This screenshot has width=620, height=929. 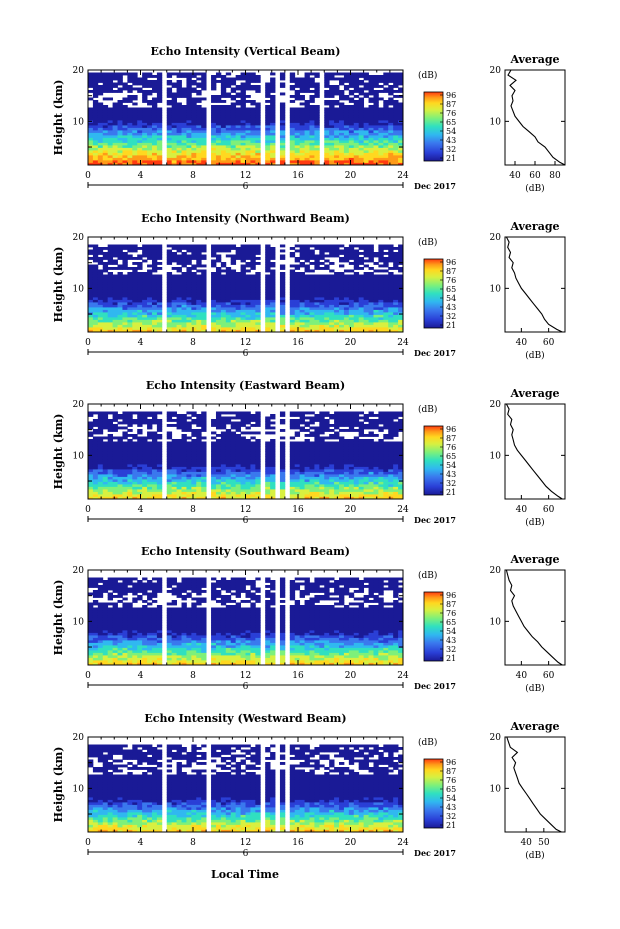 What do you see at coordinates (245, 51) in the screenshot?
I see `panel-title: Echo Intensity (Vertical Beam)` at bounding box center [245, 51].